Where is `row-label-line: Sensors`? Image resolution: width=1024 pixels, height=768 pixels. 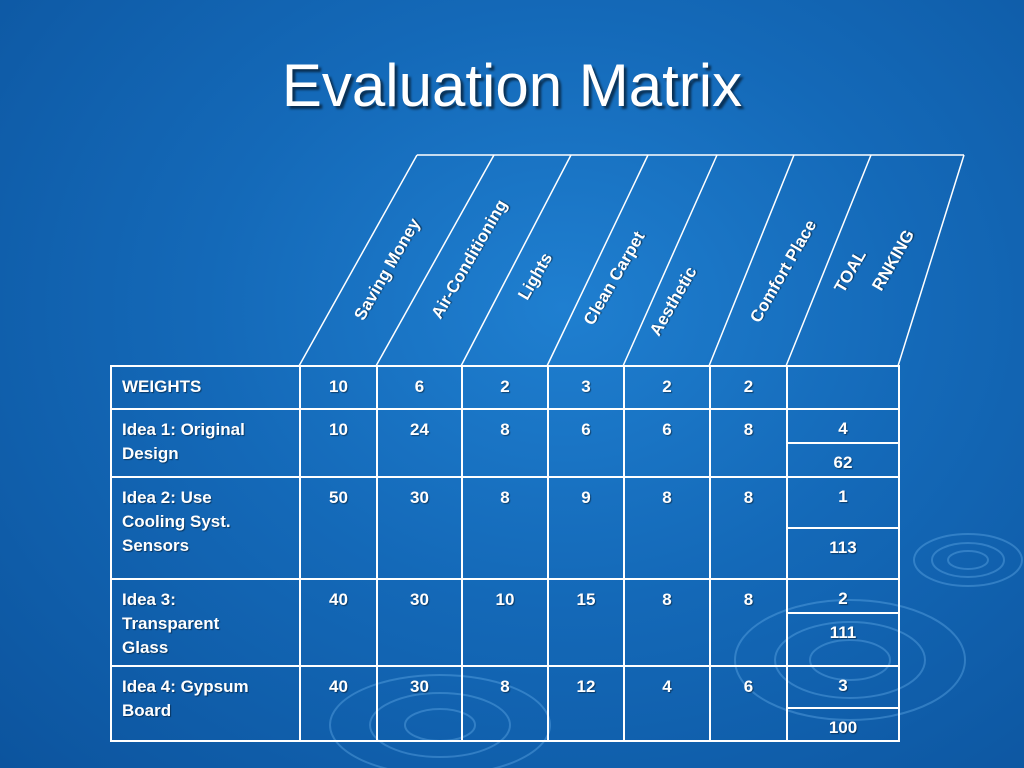 row-label-line: Sensors is located at coordinates (156, 545).